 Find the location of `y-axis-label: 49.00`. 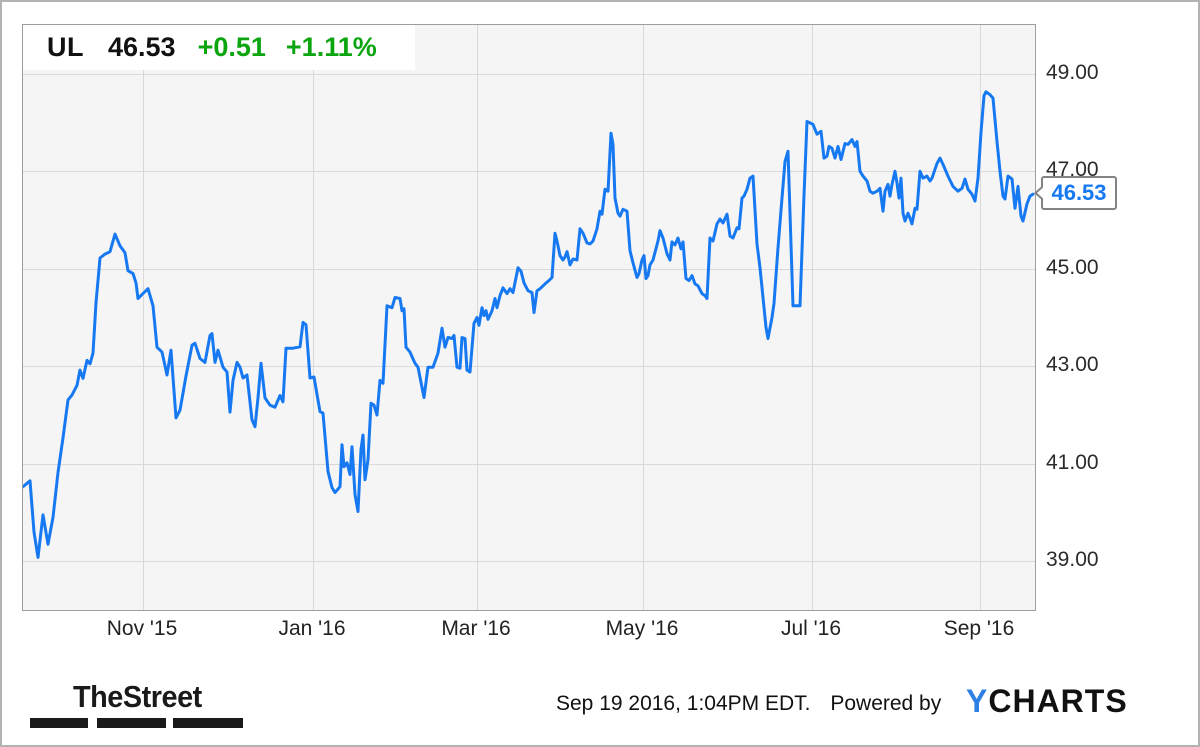

y-axis-label: 49.00 is located at coordinates (1072, 72).